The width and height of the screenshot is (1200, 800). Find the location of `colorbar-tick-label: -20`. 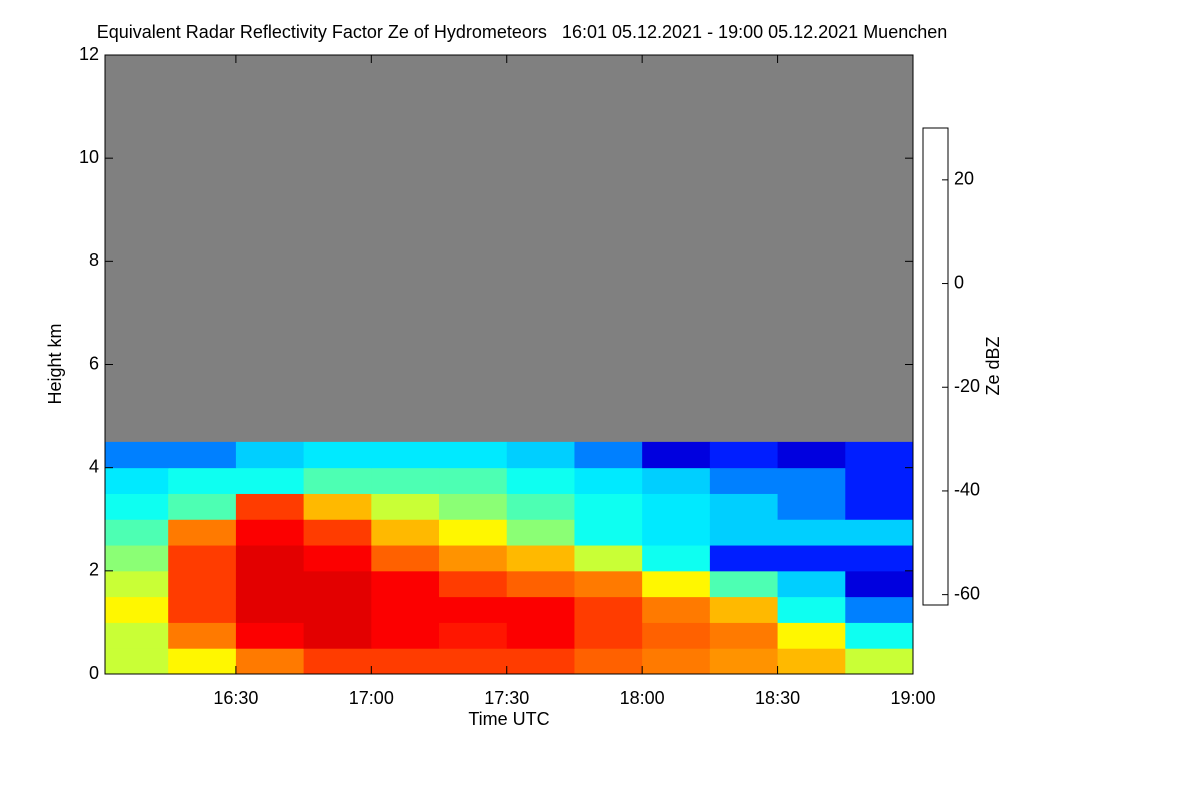

colorbar-tick-label: -20 is located at coordinates (967, 386).